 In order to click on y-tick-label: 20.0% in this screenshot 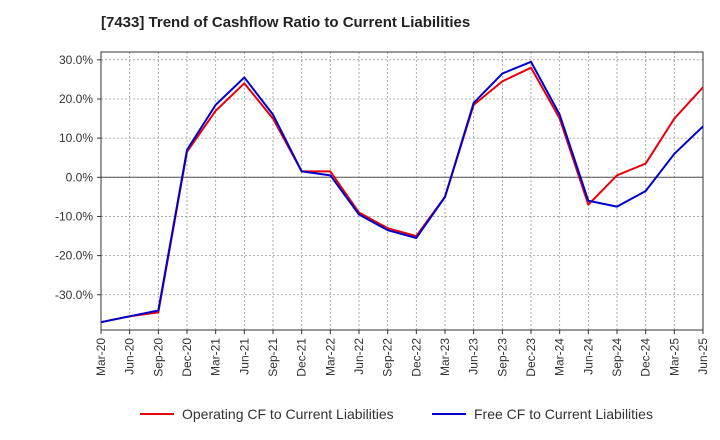, I will do `click(76, 99)`.